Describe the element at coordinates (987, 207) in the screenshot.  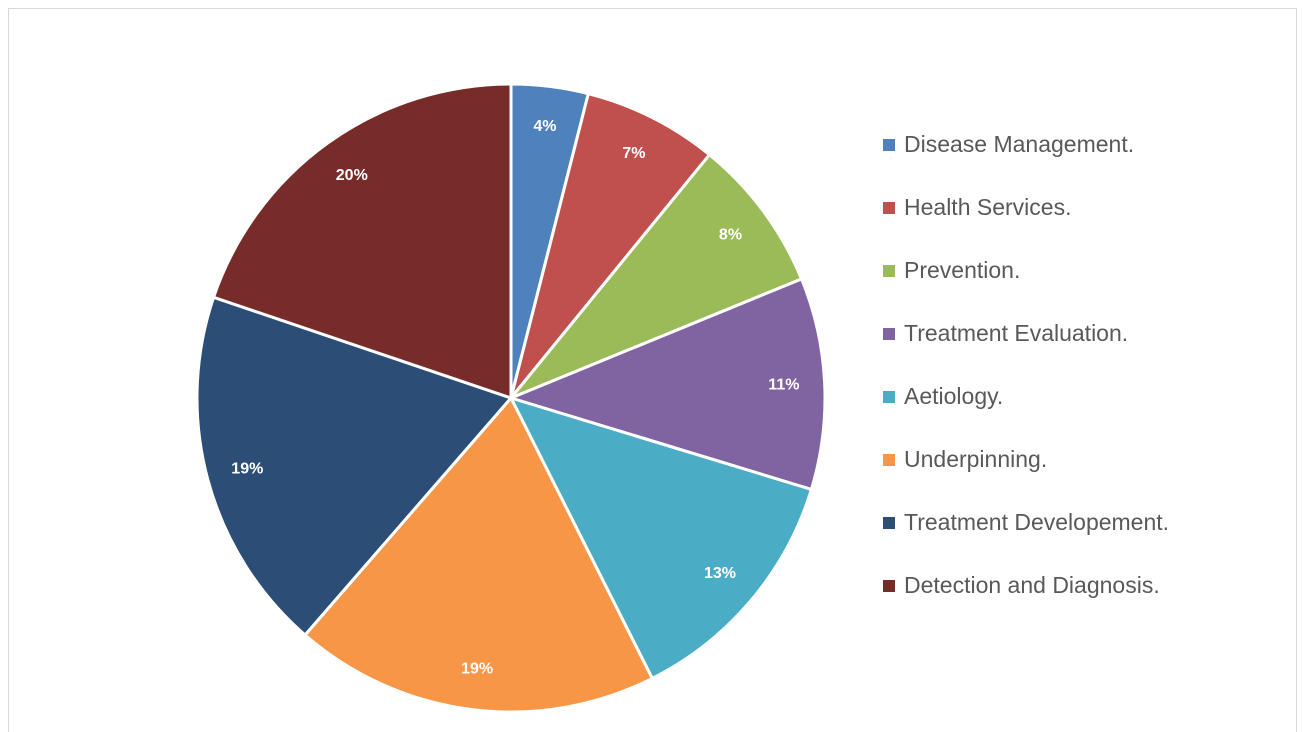
I see `legend-label: Health Services.` at that location.